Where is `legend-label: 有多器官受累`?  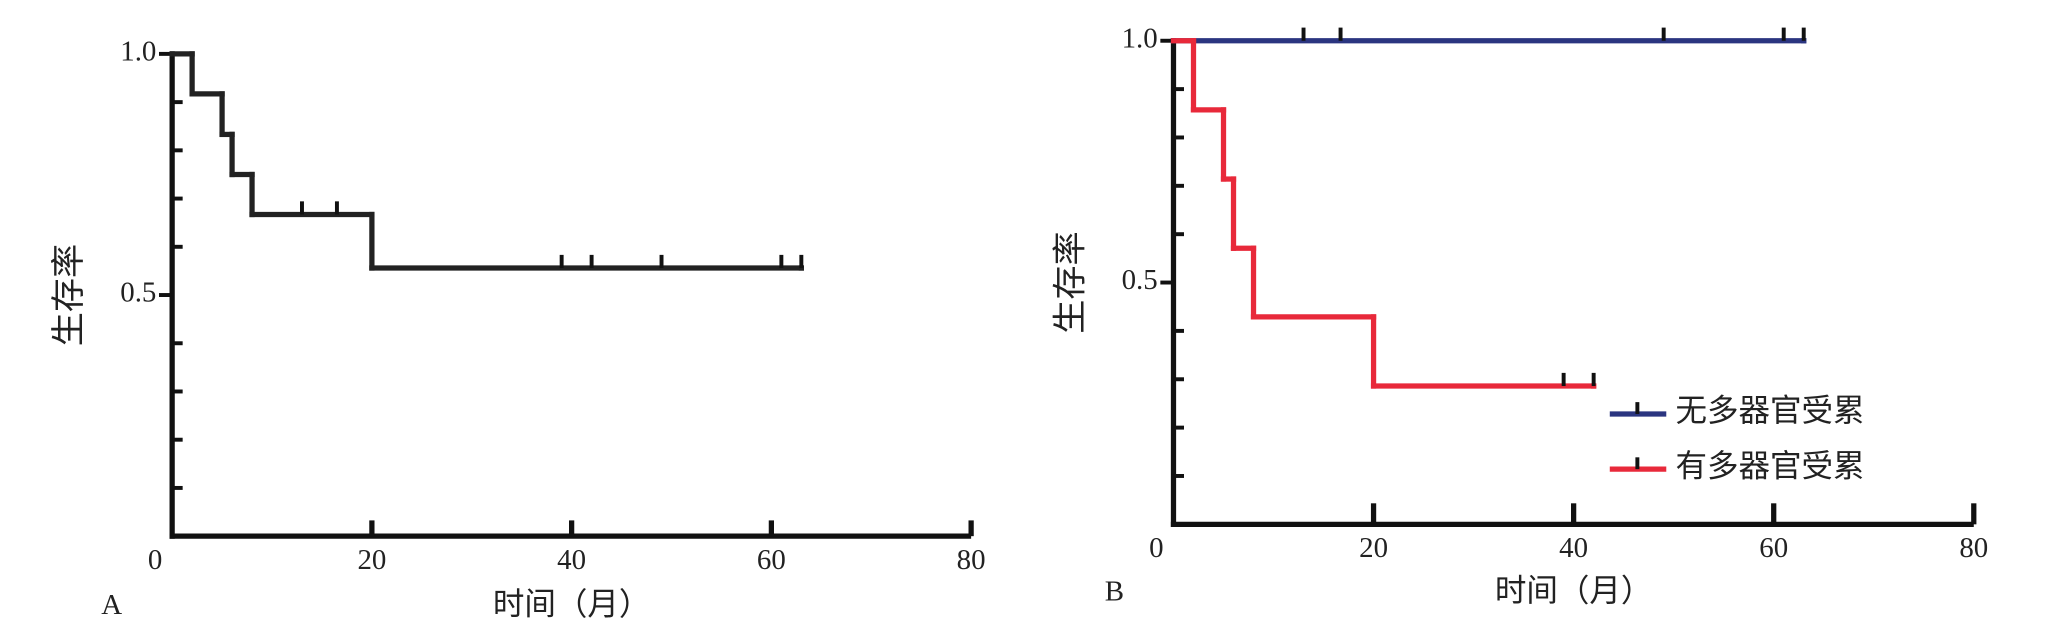
legend-label: 有多器官受累 is located at coordinates (1769, 465).